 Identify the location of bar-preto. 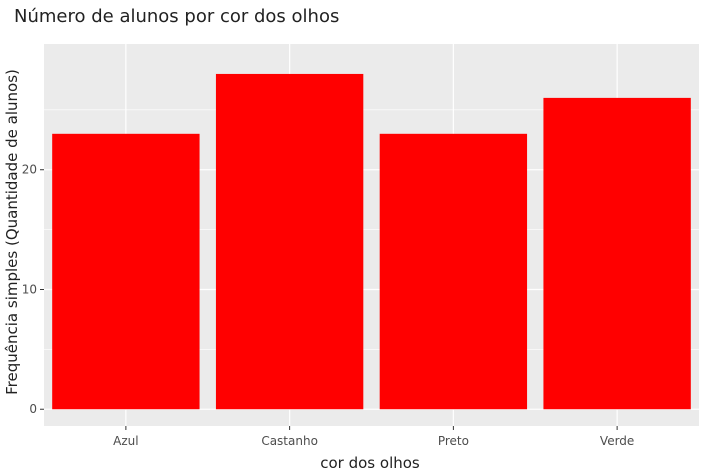
(453, 271).